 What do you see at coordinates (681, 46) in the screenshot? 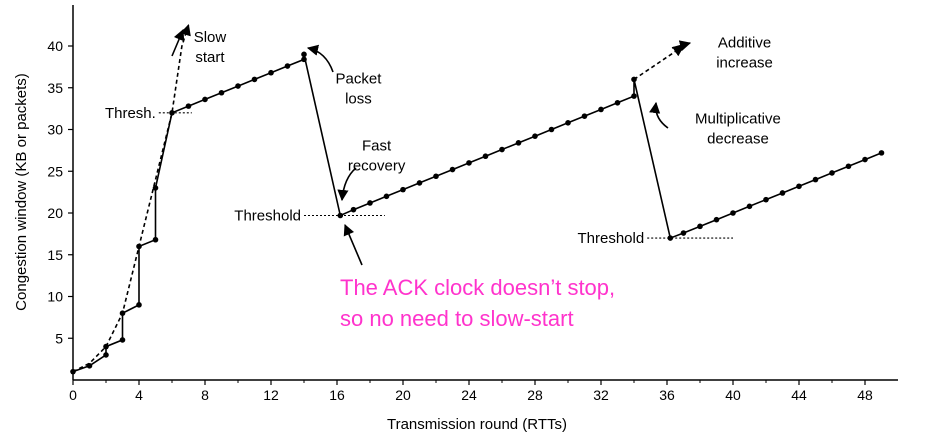
I see `additive-increase-arrow` at bounding box center [681, 46].